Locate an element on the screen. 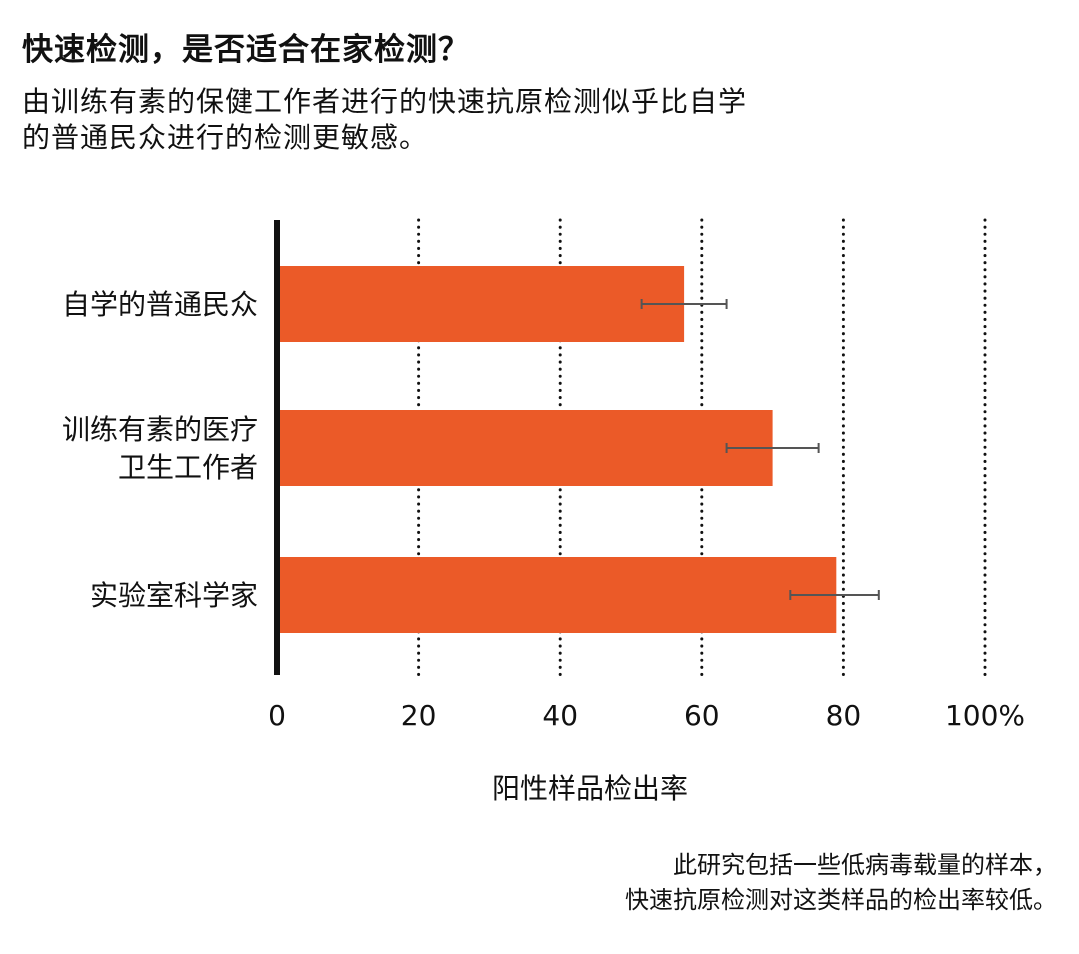 Image resolution: width=1079 pixels, height=954 pixels. footnote-line-1: 此研究包括一些低病毒载量的样本， is located at coordinates (865, 865).